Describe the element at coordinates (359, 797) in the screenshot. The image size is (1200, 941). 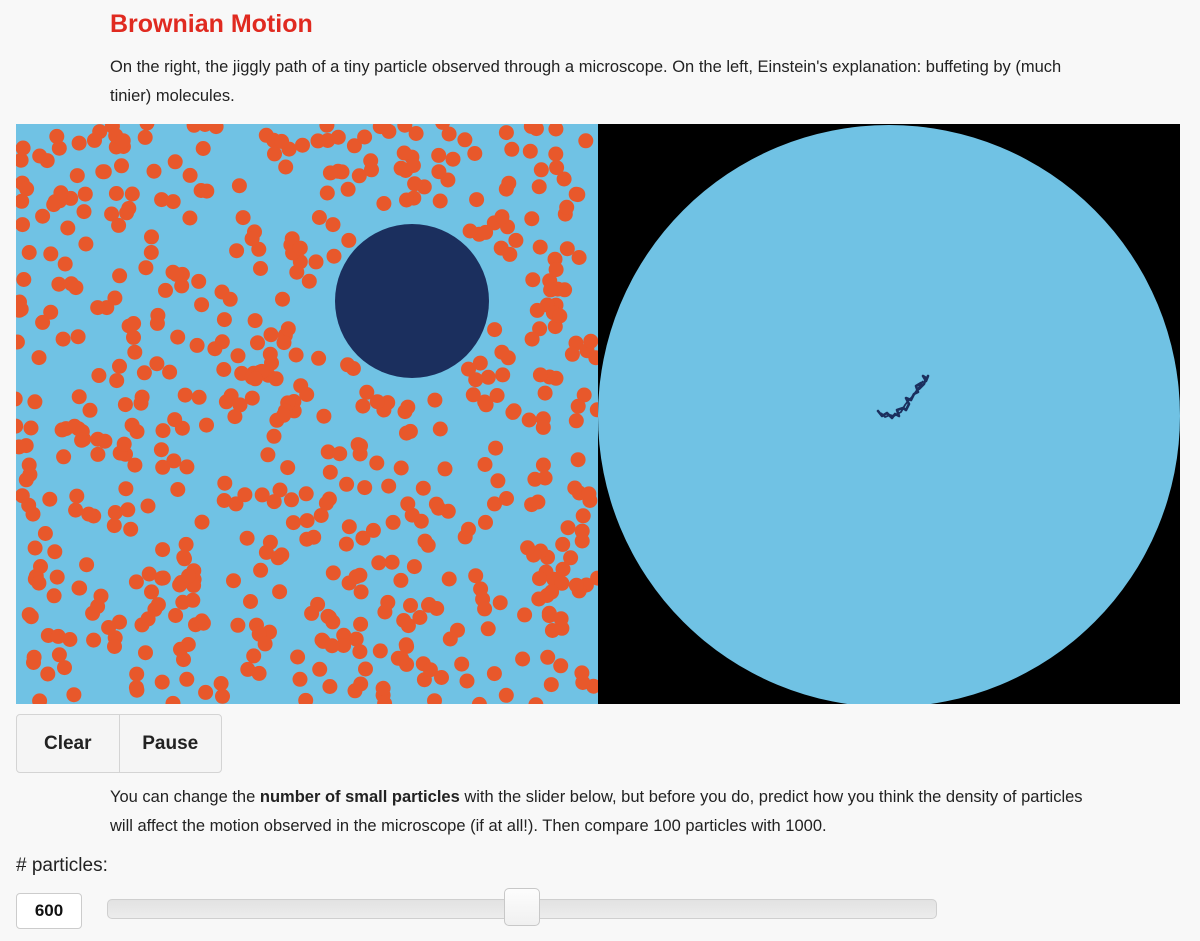
I see `instructions-emphasis: number of small particles` at that location.